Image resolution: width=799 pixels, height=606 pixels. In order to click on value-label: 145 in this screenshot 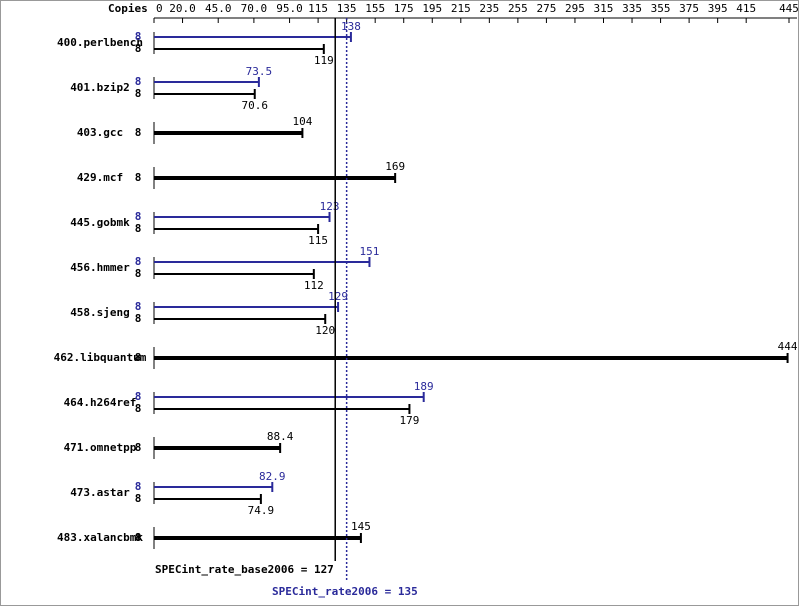, I will do `click(361, 526)`.